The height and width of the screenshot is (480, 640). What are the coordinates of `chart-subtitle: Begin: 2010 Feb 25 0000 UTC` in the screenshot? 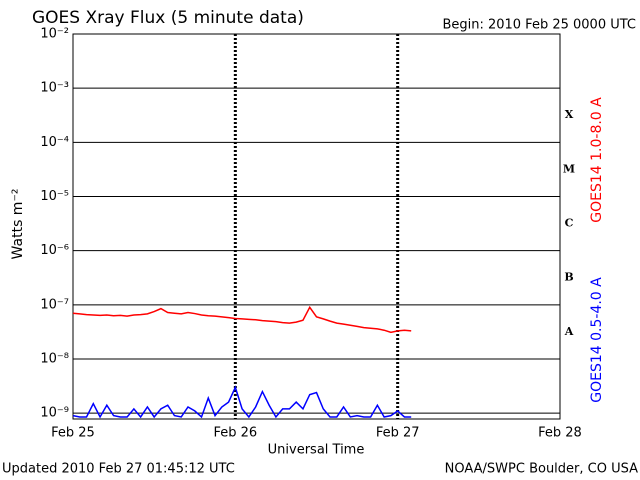 It's located at (539, 25).